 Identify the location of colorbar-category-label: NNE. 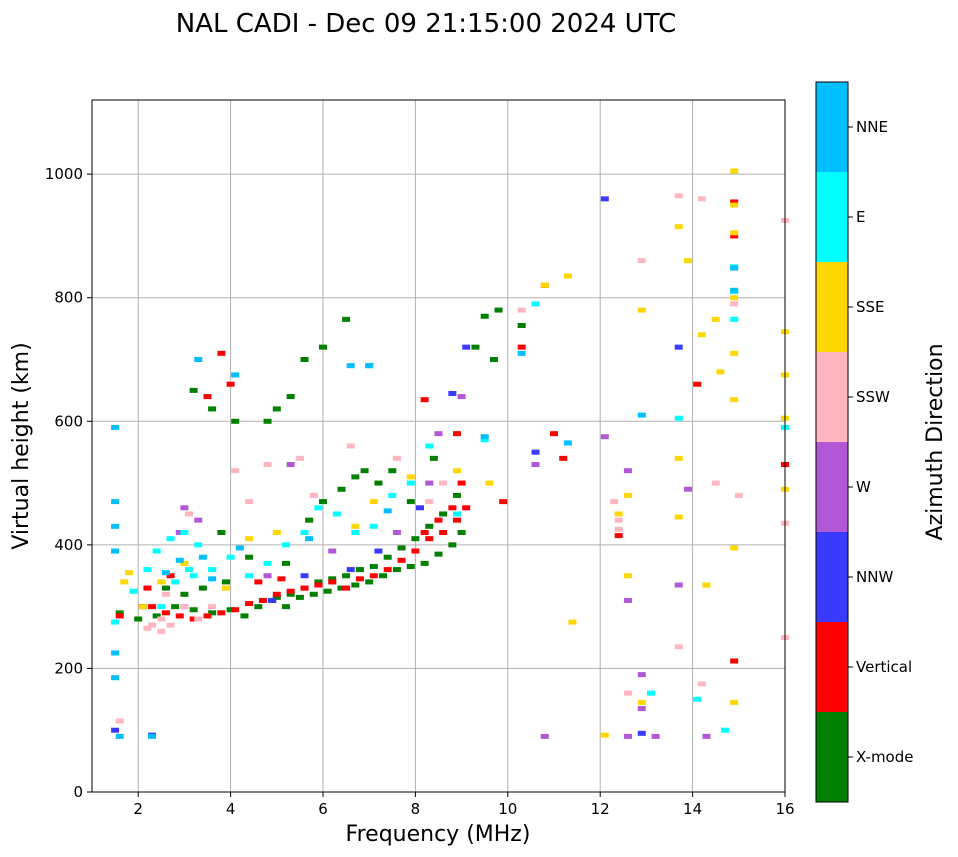
(872, 127).